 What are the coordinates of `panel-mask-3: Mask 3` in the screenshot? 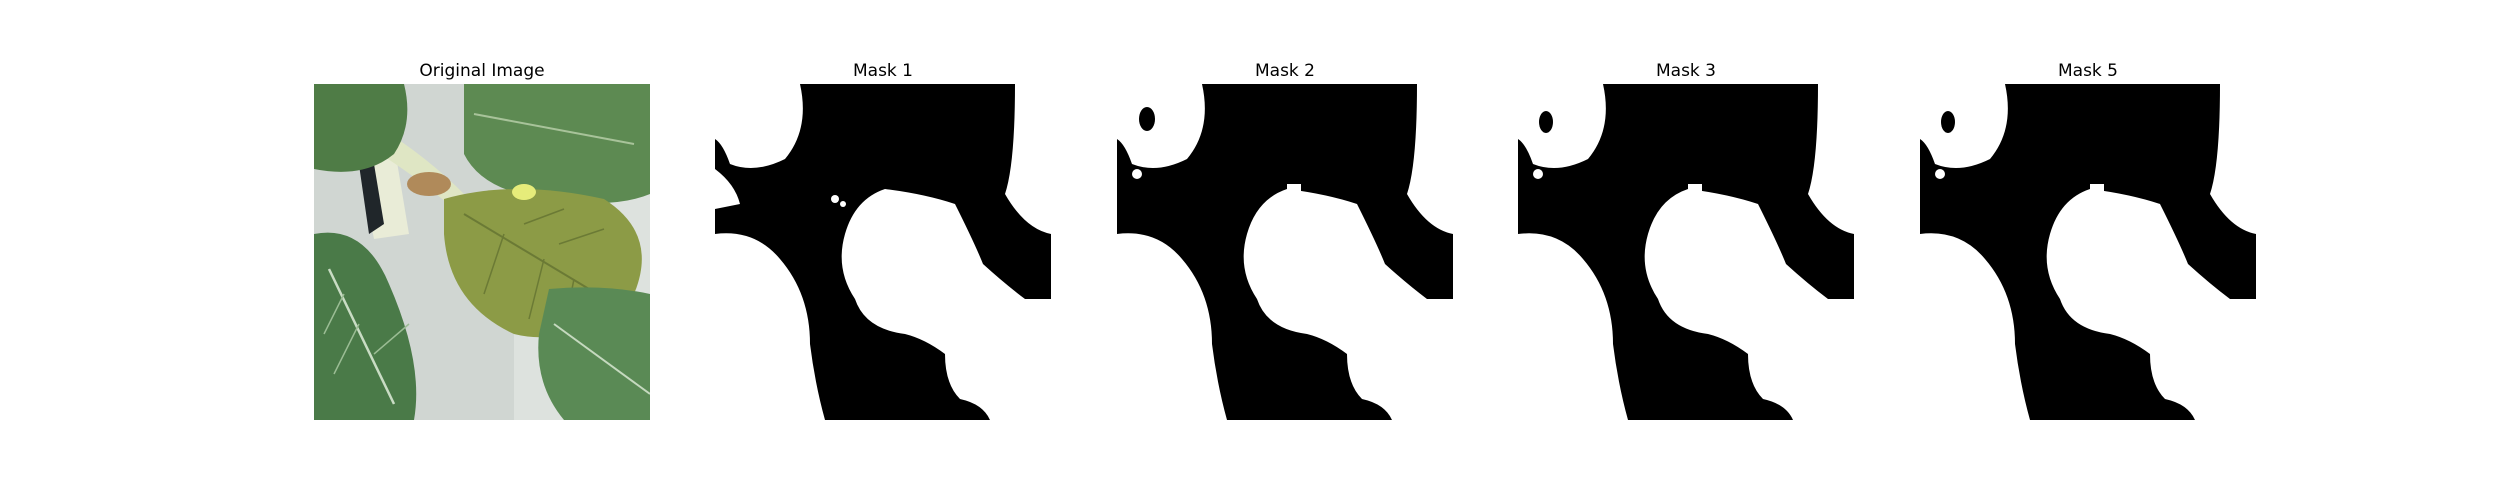 It's located at (1686, 239).